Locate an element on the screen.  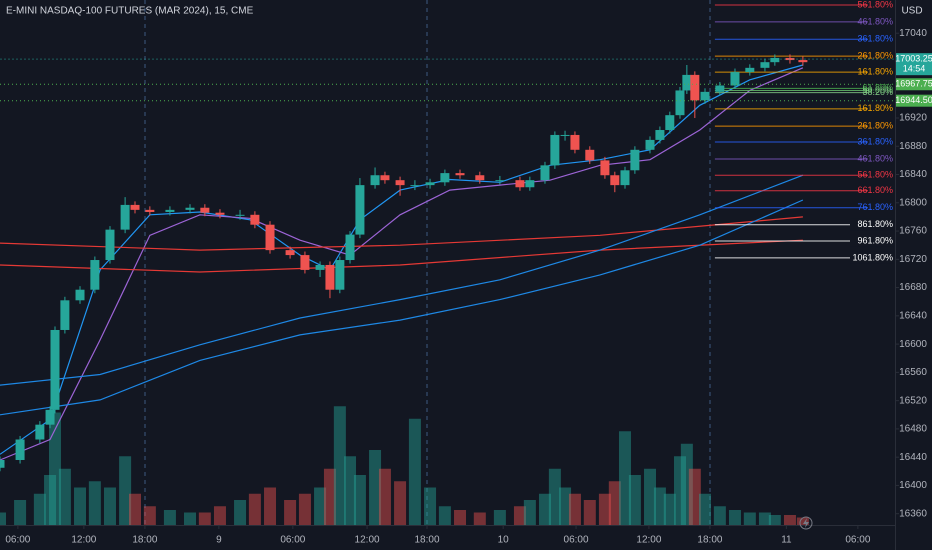
price-label: 16944.50 is located at coordinates (913, 100).